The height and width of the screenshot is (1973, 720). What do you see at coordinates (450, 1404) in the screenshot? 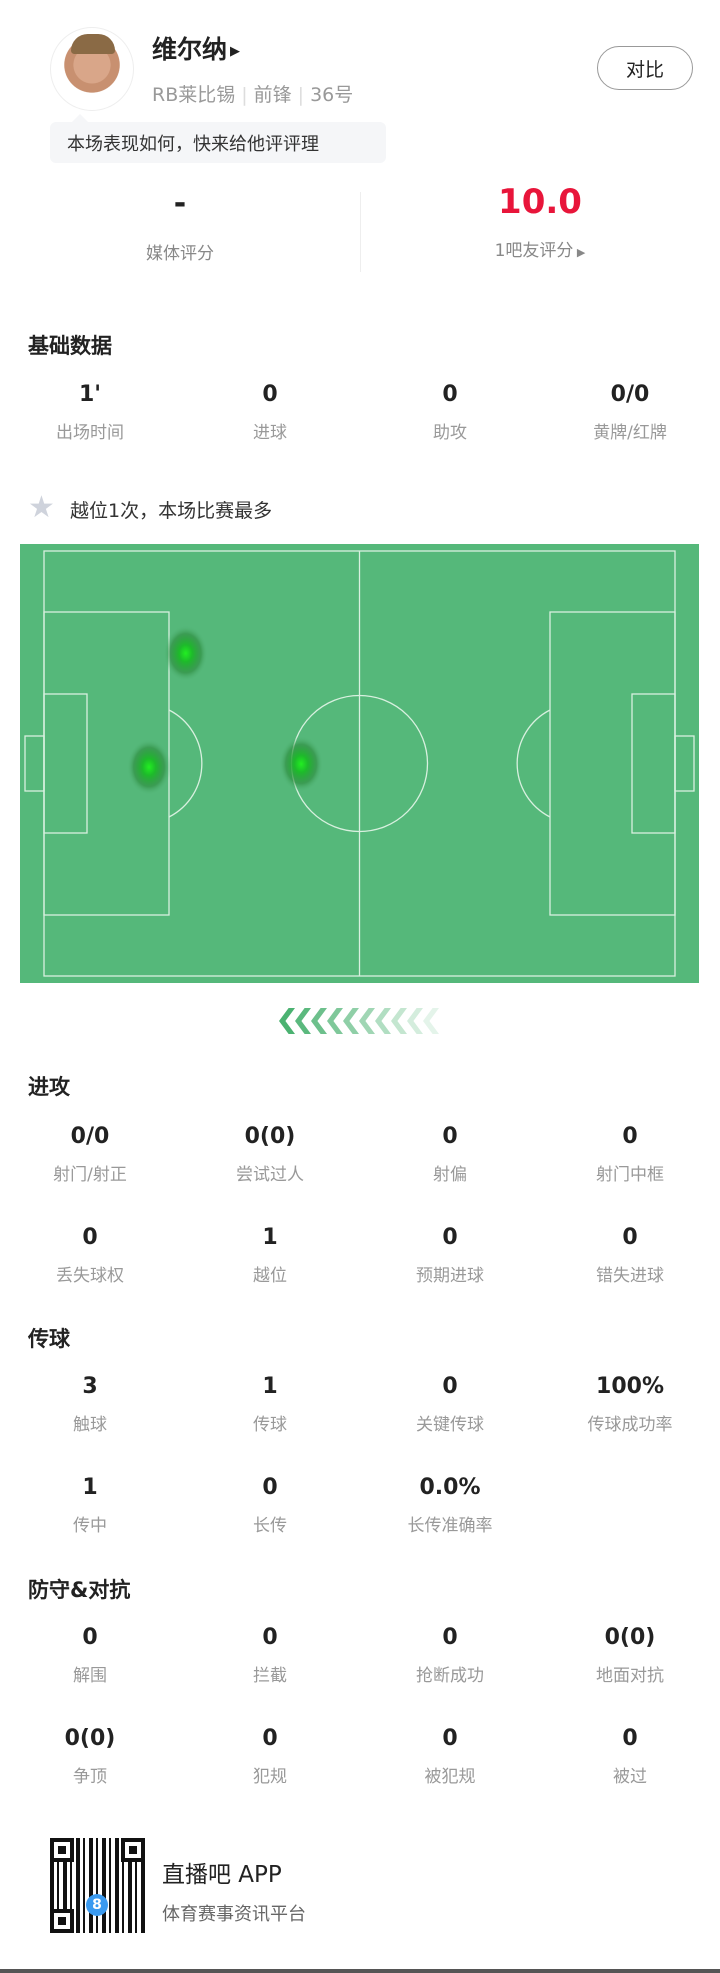
I see `stat-item: 0 关键传球` at bounding box center [450, 1404].